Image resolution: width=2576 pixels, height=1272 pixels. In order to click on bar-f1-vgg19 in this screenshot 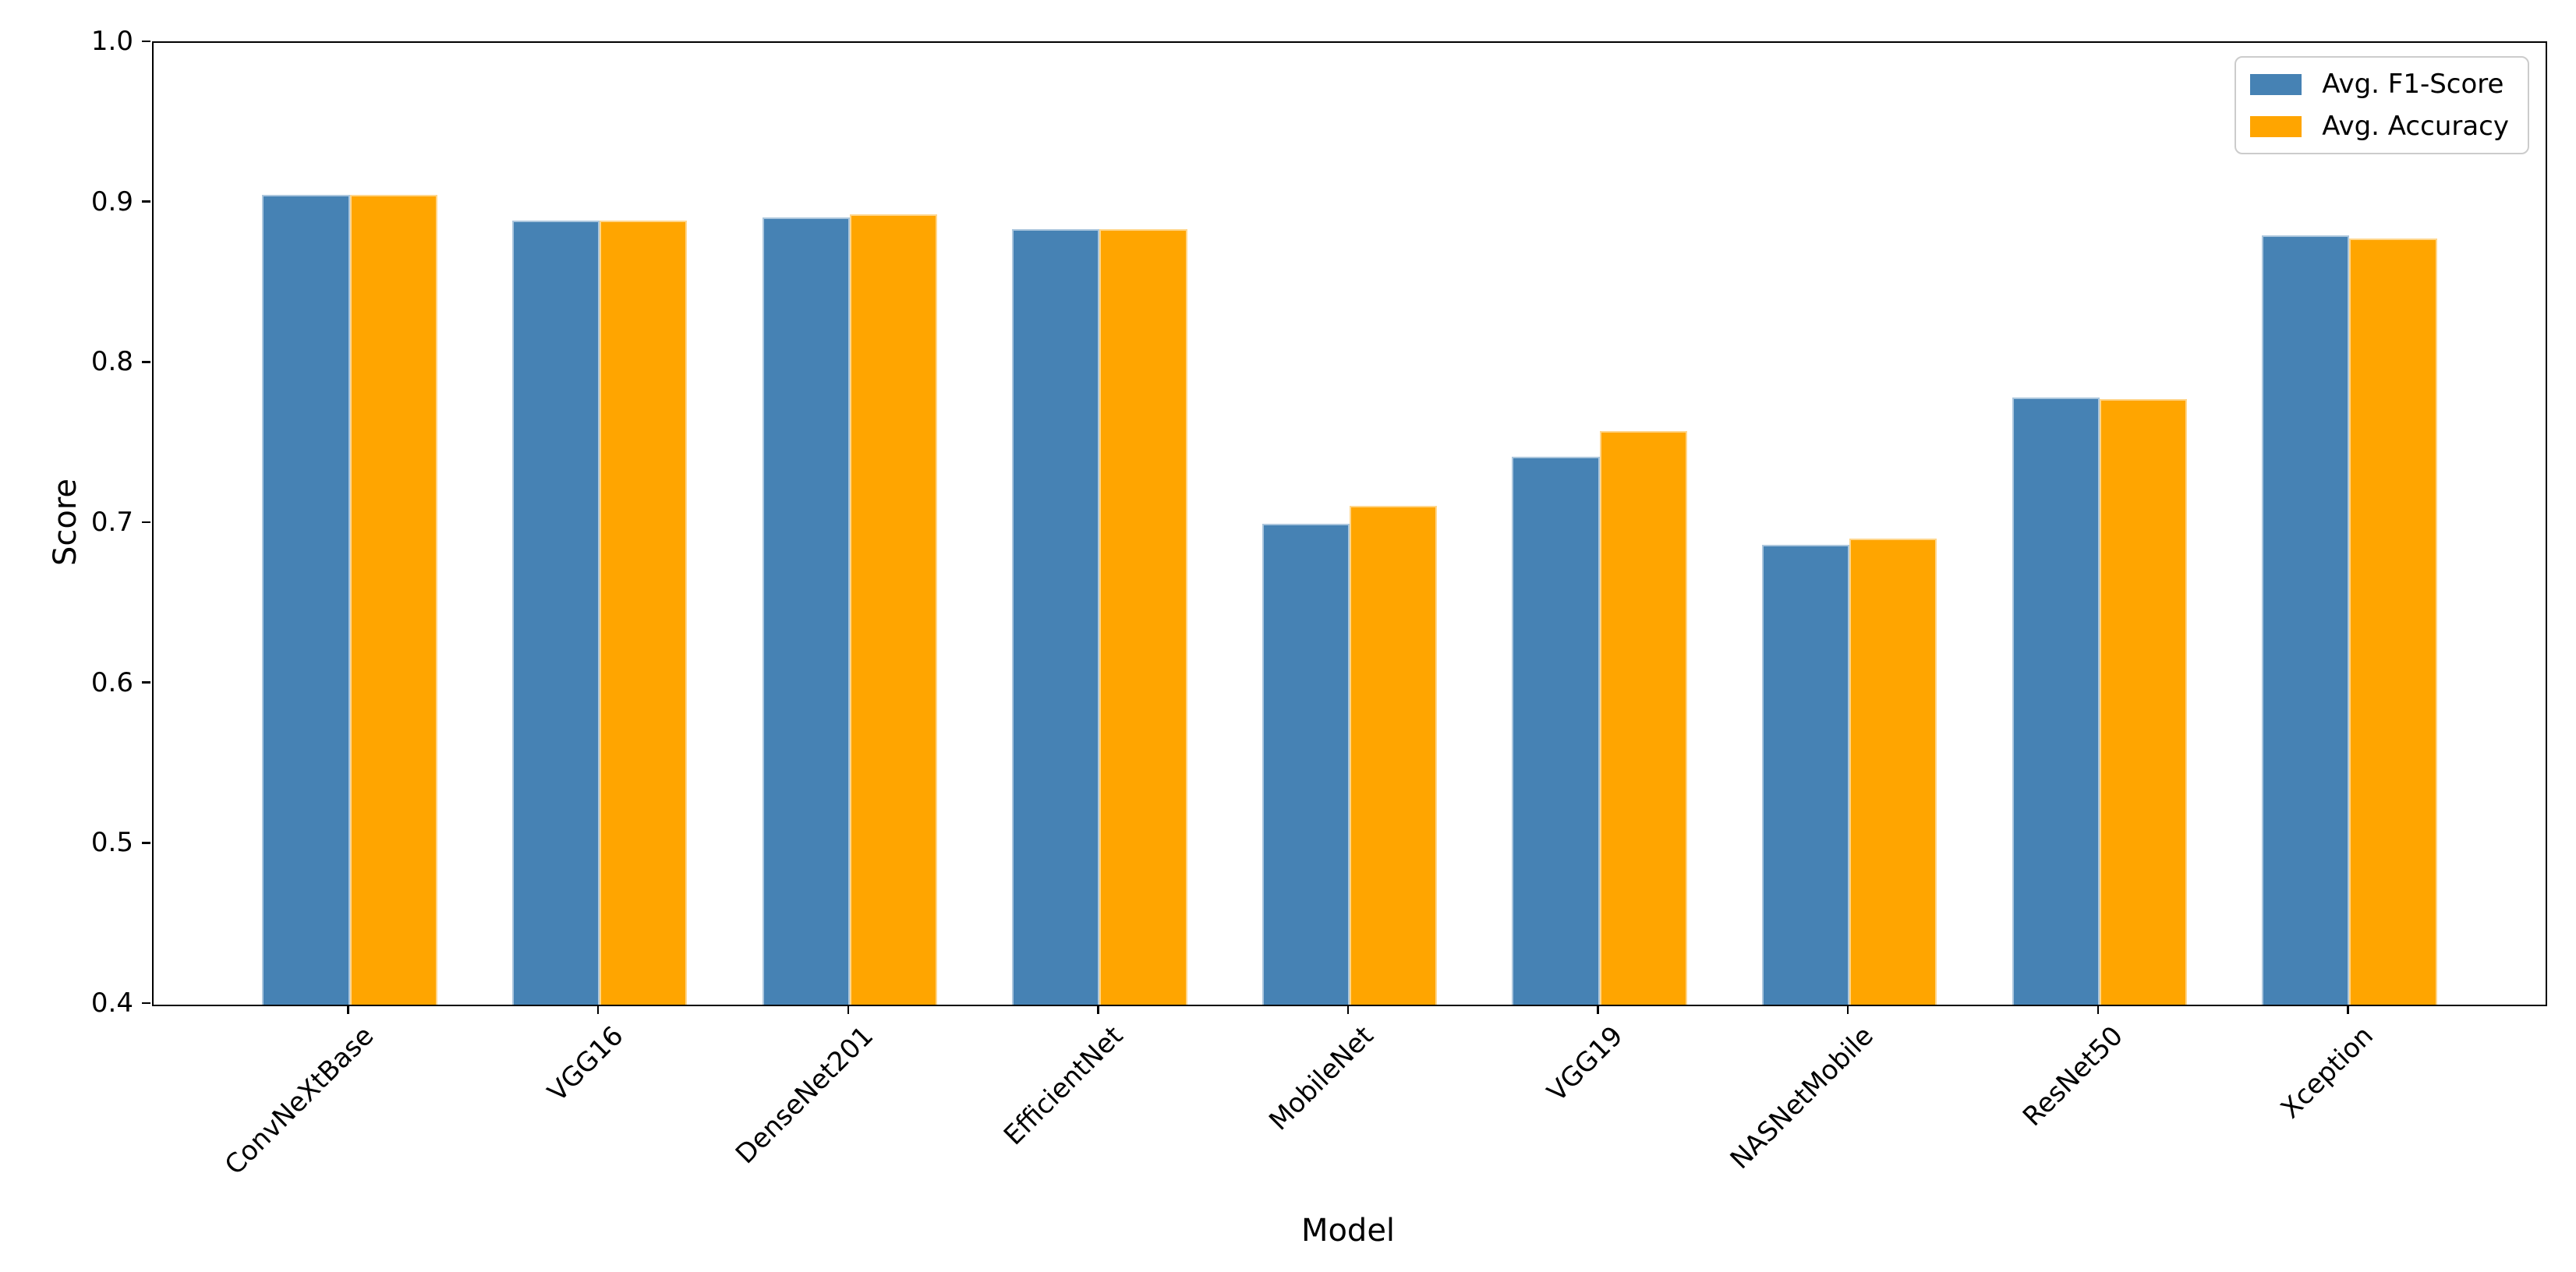, I will do `click(1556, 730)`.